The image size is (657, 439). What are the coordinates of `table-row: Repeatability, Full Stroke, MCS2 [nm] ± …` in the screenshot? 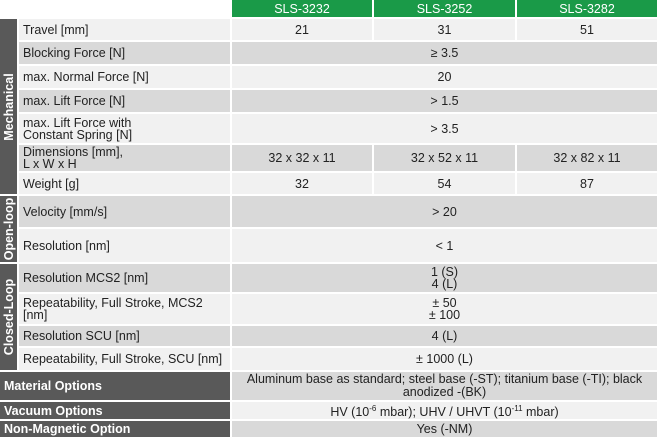 It's located at (328, 308).